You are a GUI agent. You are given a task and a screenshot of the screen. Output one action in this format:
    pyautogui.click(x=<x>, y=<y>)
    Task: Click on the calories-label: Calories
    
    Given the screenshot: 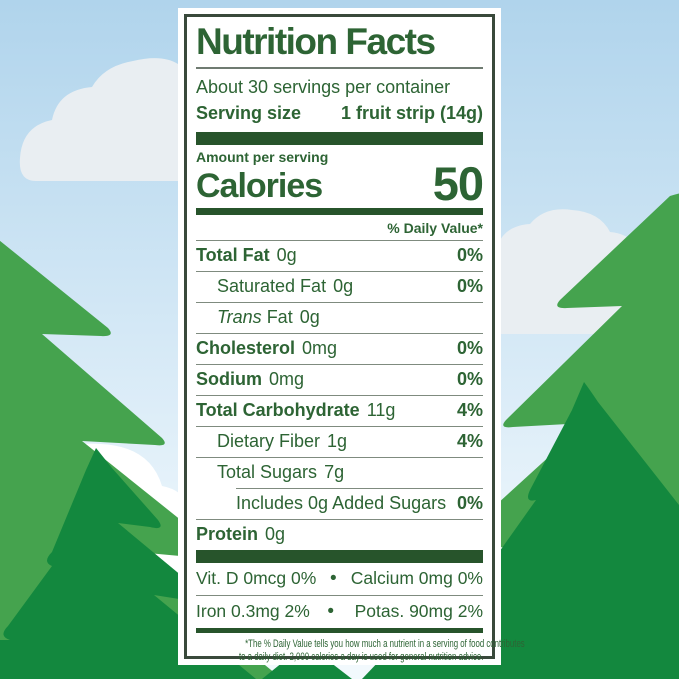 What is the action you would take?
    pyautogui.click(x=259, y=186)
    